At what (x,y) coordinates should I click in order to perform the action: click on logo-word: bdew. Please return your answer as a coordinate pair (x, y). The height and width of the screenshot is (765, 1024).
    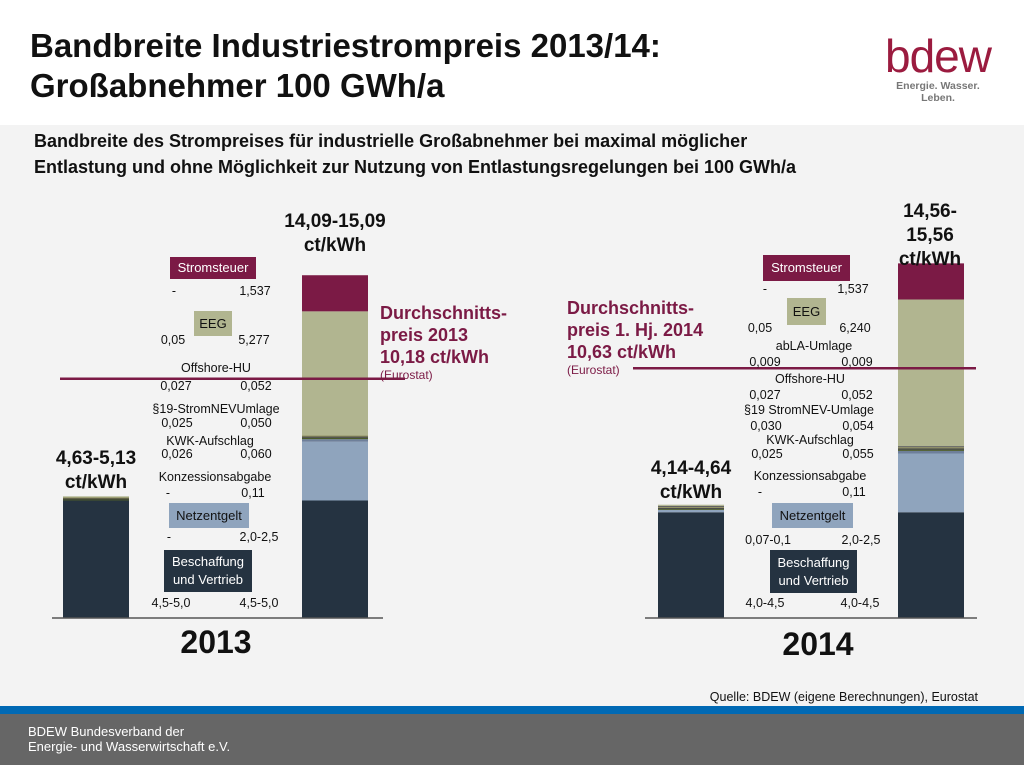
    Looking at the image, I should click on (938, 56).